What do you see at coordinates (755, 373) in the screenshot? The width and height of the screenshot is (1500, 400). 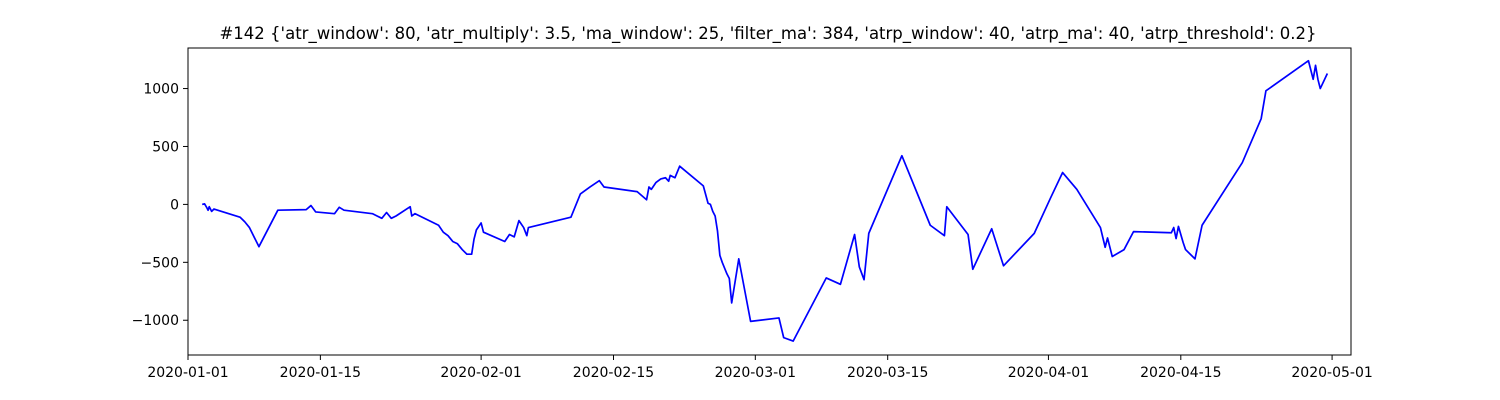 I see `x-tick-label: 2020-03-01` at bounding box center [755, 373].